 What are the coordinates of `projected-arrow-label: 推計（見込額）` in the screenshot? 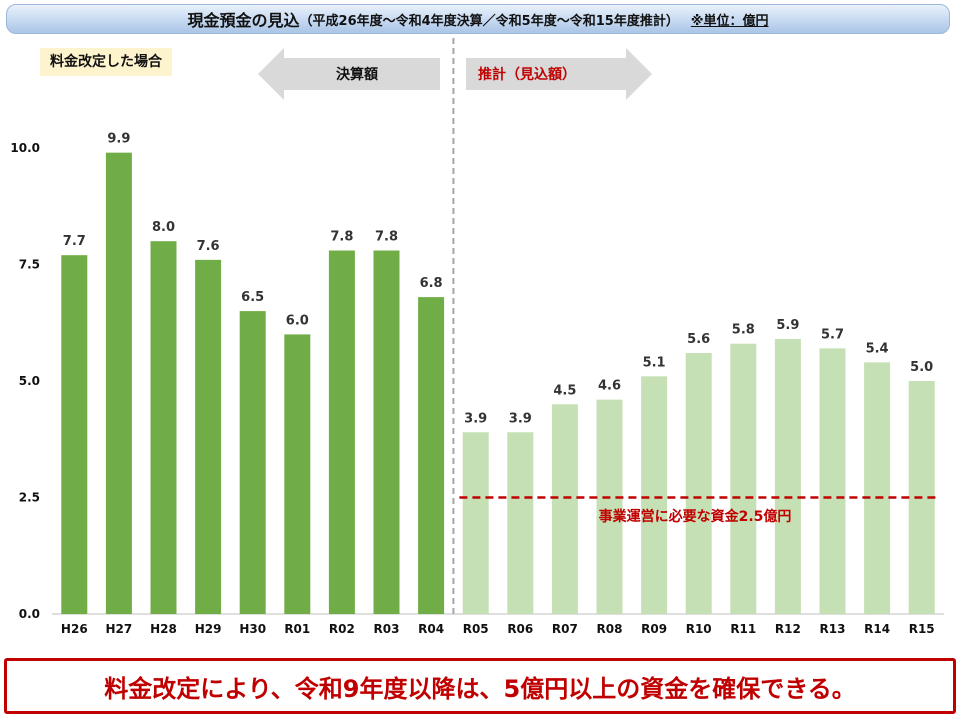 It's located at (527, 75).